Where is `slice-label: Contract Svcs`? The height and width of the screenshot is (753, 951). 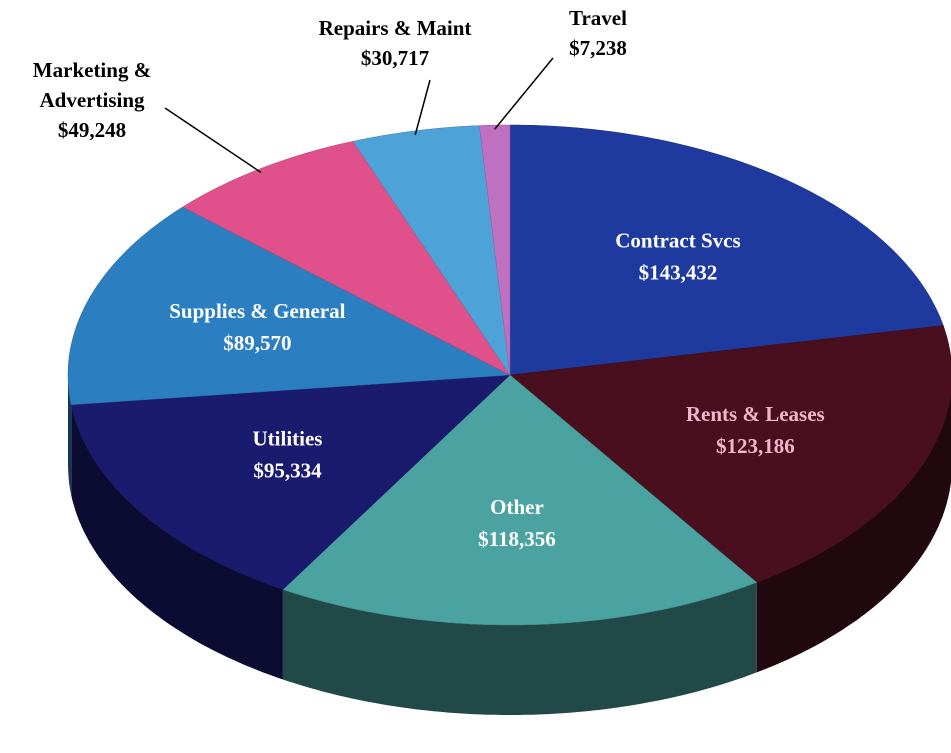
slice-label: Contract Svcs is located at coordinates (677, 241).